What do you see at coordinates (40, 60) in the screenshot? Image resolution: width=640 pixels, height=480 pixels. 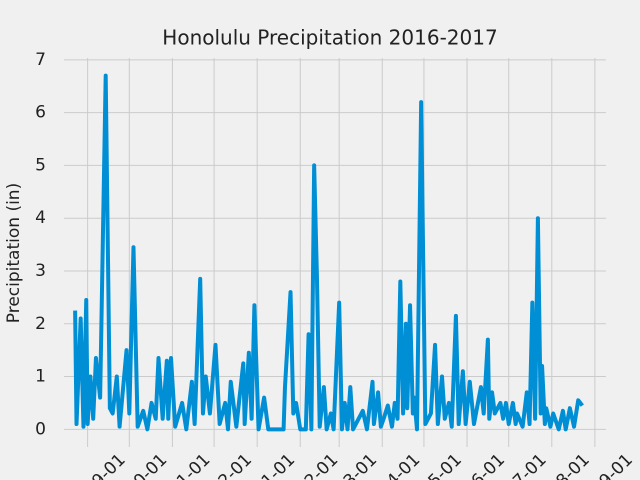 I see `y-tick-label: 7` at bounding box center [40, 60].